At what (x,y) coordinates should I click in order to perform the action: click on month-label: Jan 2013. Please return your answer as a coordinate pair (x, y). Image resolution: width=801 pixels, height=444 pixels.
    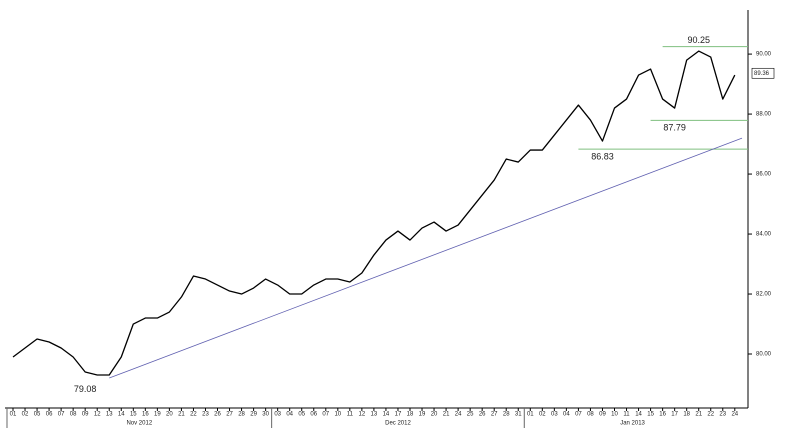
    Looking at the image, I should click on (632, 424).